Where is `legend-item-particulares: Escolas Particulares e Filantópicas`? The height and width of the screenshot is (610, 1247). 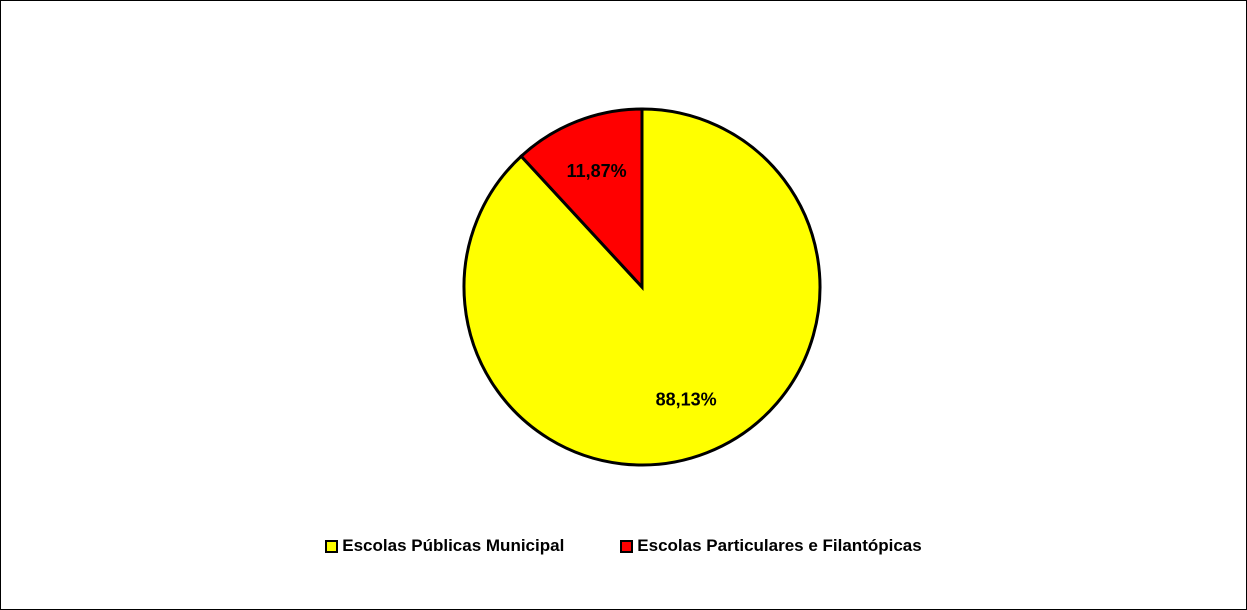
legend-item-particulares: Escolas Particulares e Filantópicas is located at coordinates (771, 546).